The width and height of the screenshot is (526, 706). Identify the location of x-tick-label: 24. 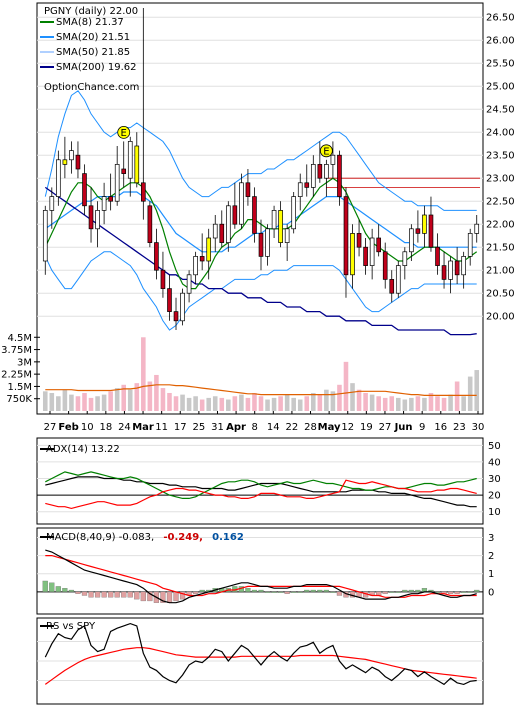
(124, 427).